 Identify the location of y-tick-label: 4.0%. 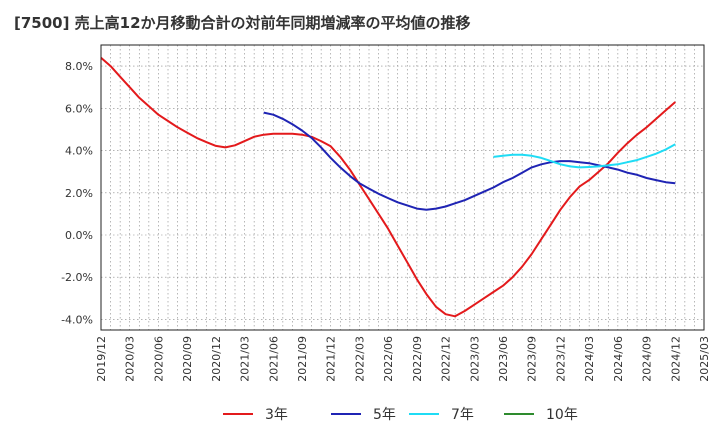
(79, 151).